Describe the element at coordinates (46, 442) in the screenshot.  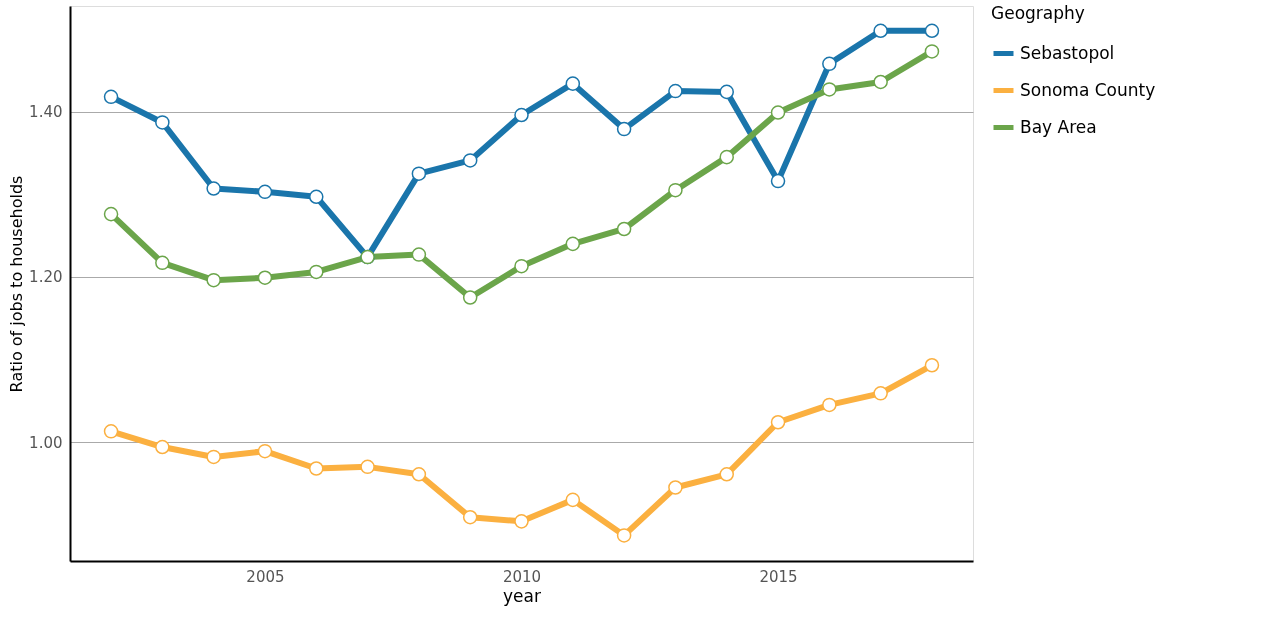
I see `y-tick-label: 1.00` at that location.